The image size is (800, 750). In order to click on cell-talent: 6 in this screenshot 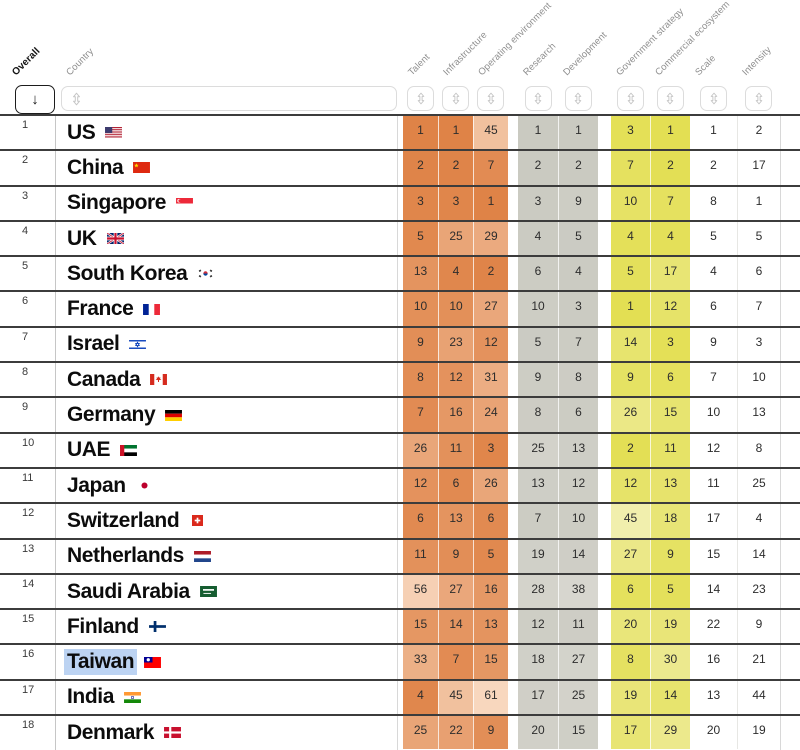, I will do `click(420, 521)`.